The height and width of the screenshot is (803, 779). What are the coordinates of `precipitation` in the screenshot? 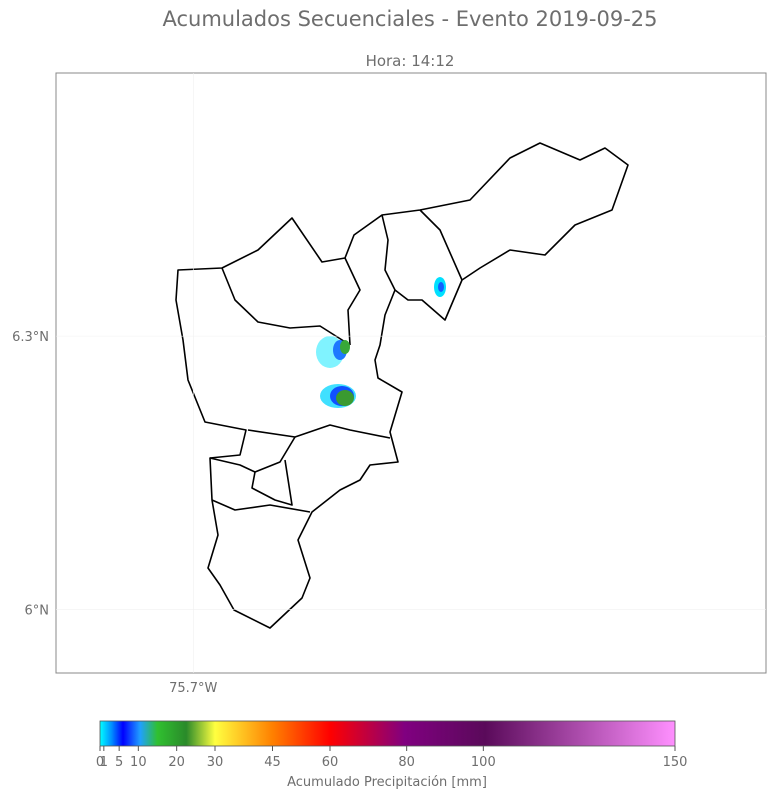 It's located at (381, 342).